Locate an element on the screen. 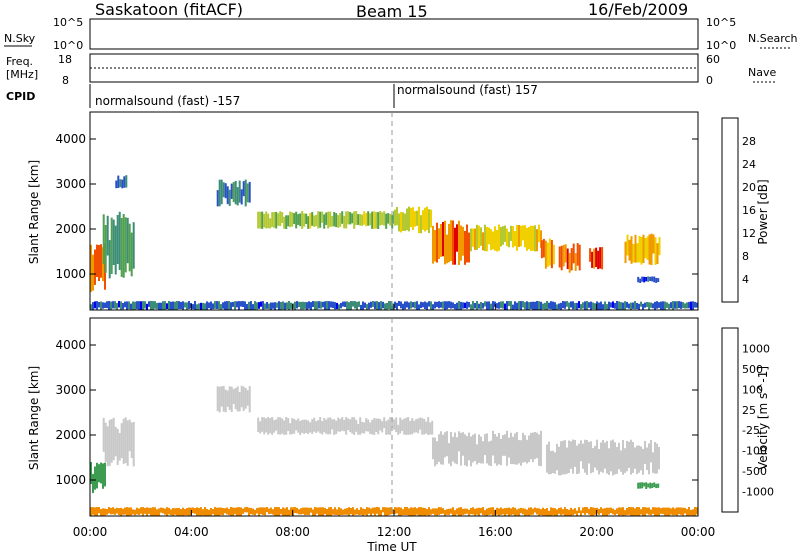 The height and width of the screenshot is (554, 800). echo-band is located at coordinates (121, 182).